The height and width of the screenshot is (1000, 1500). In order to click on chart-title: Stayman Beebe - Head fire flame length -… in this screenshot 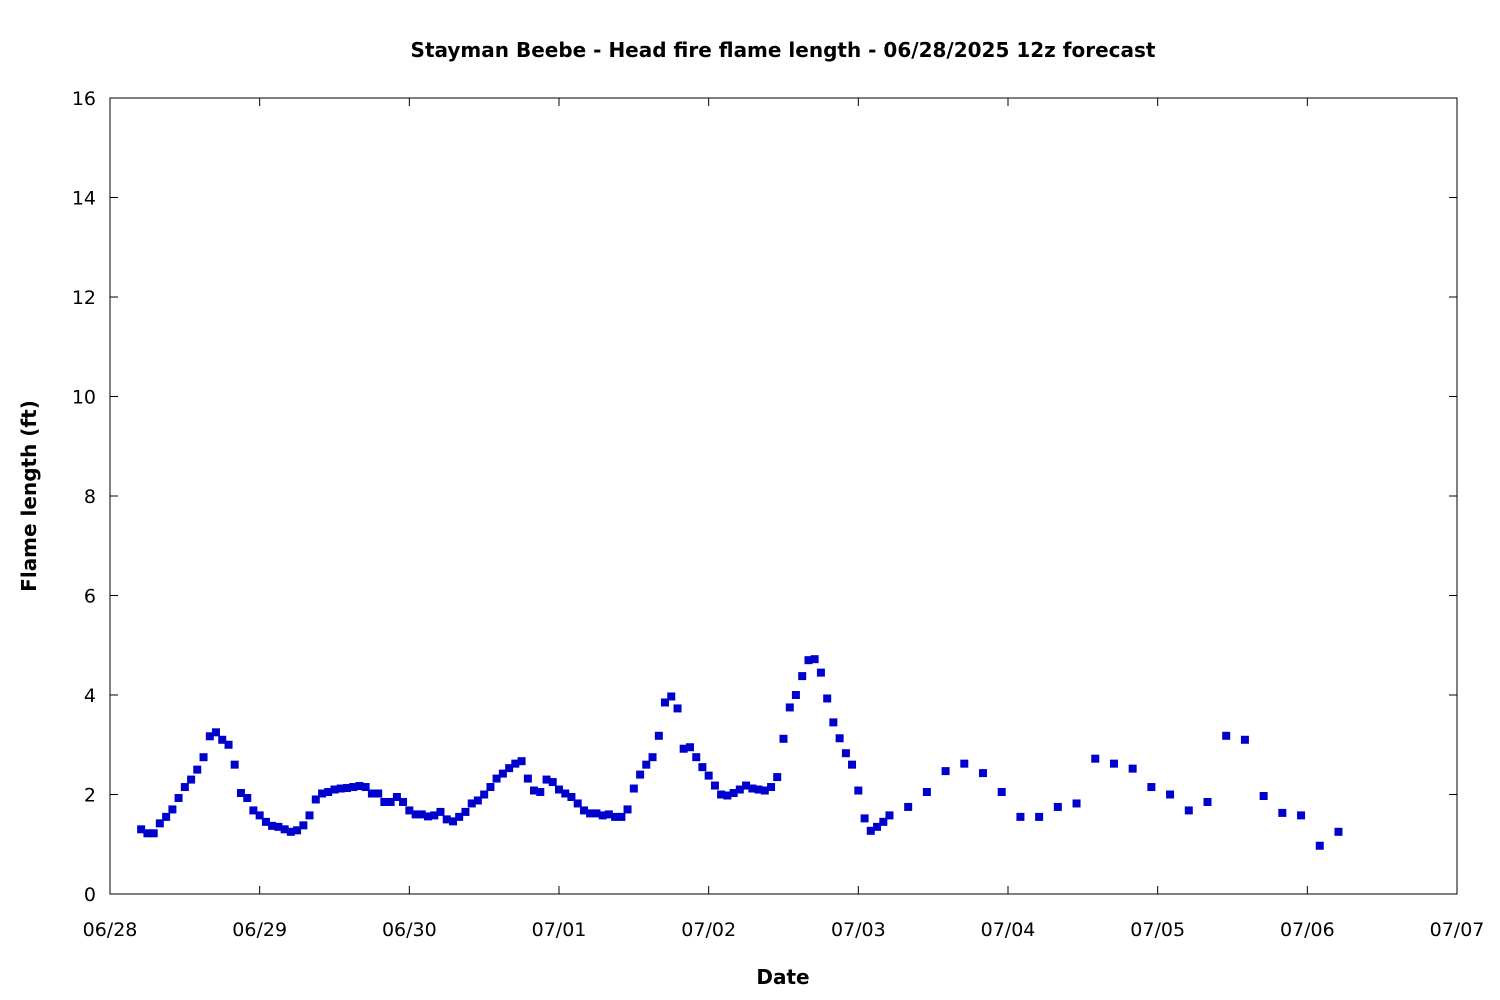, I will do `click(783, 50)`.